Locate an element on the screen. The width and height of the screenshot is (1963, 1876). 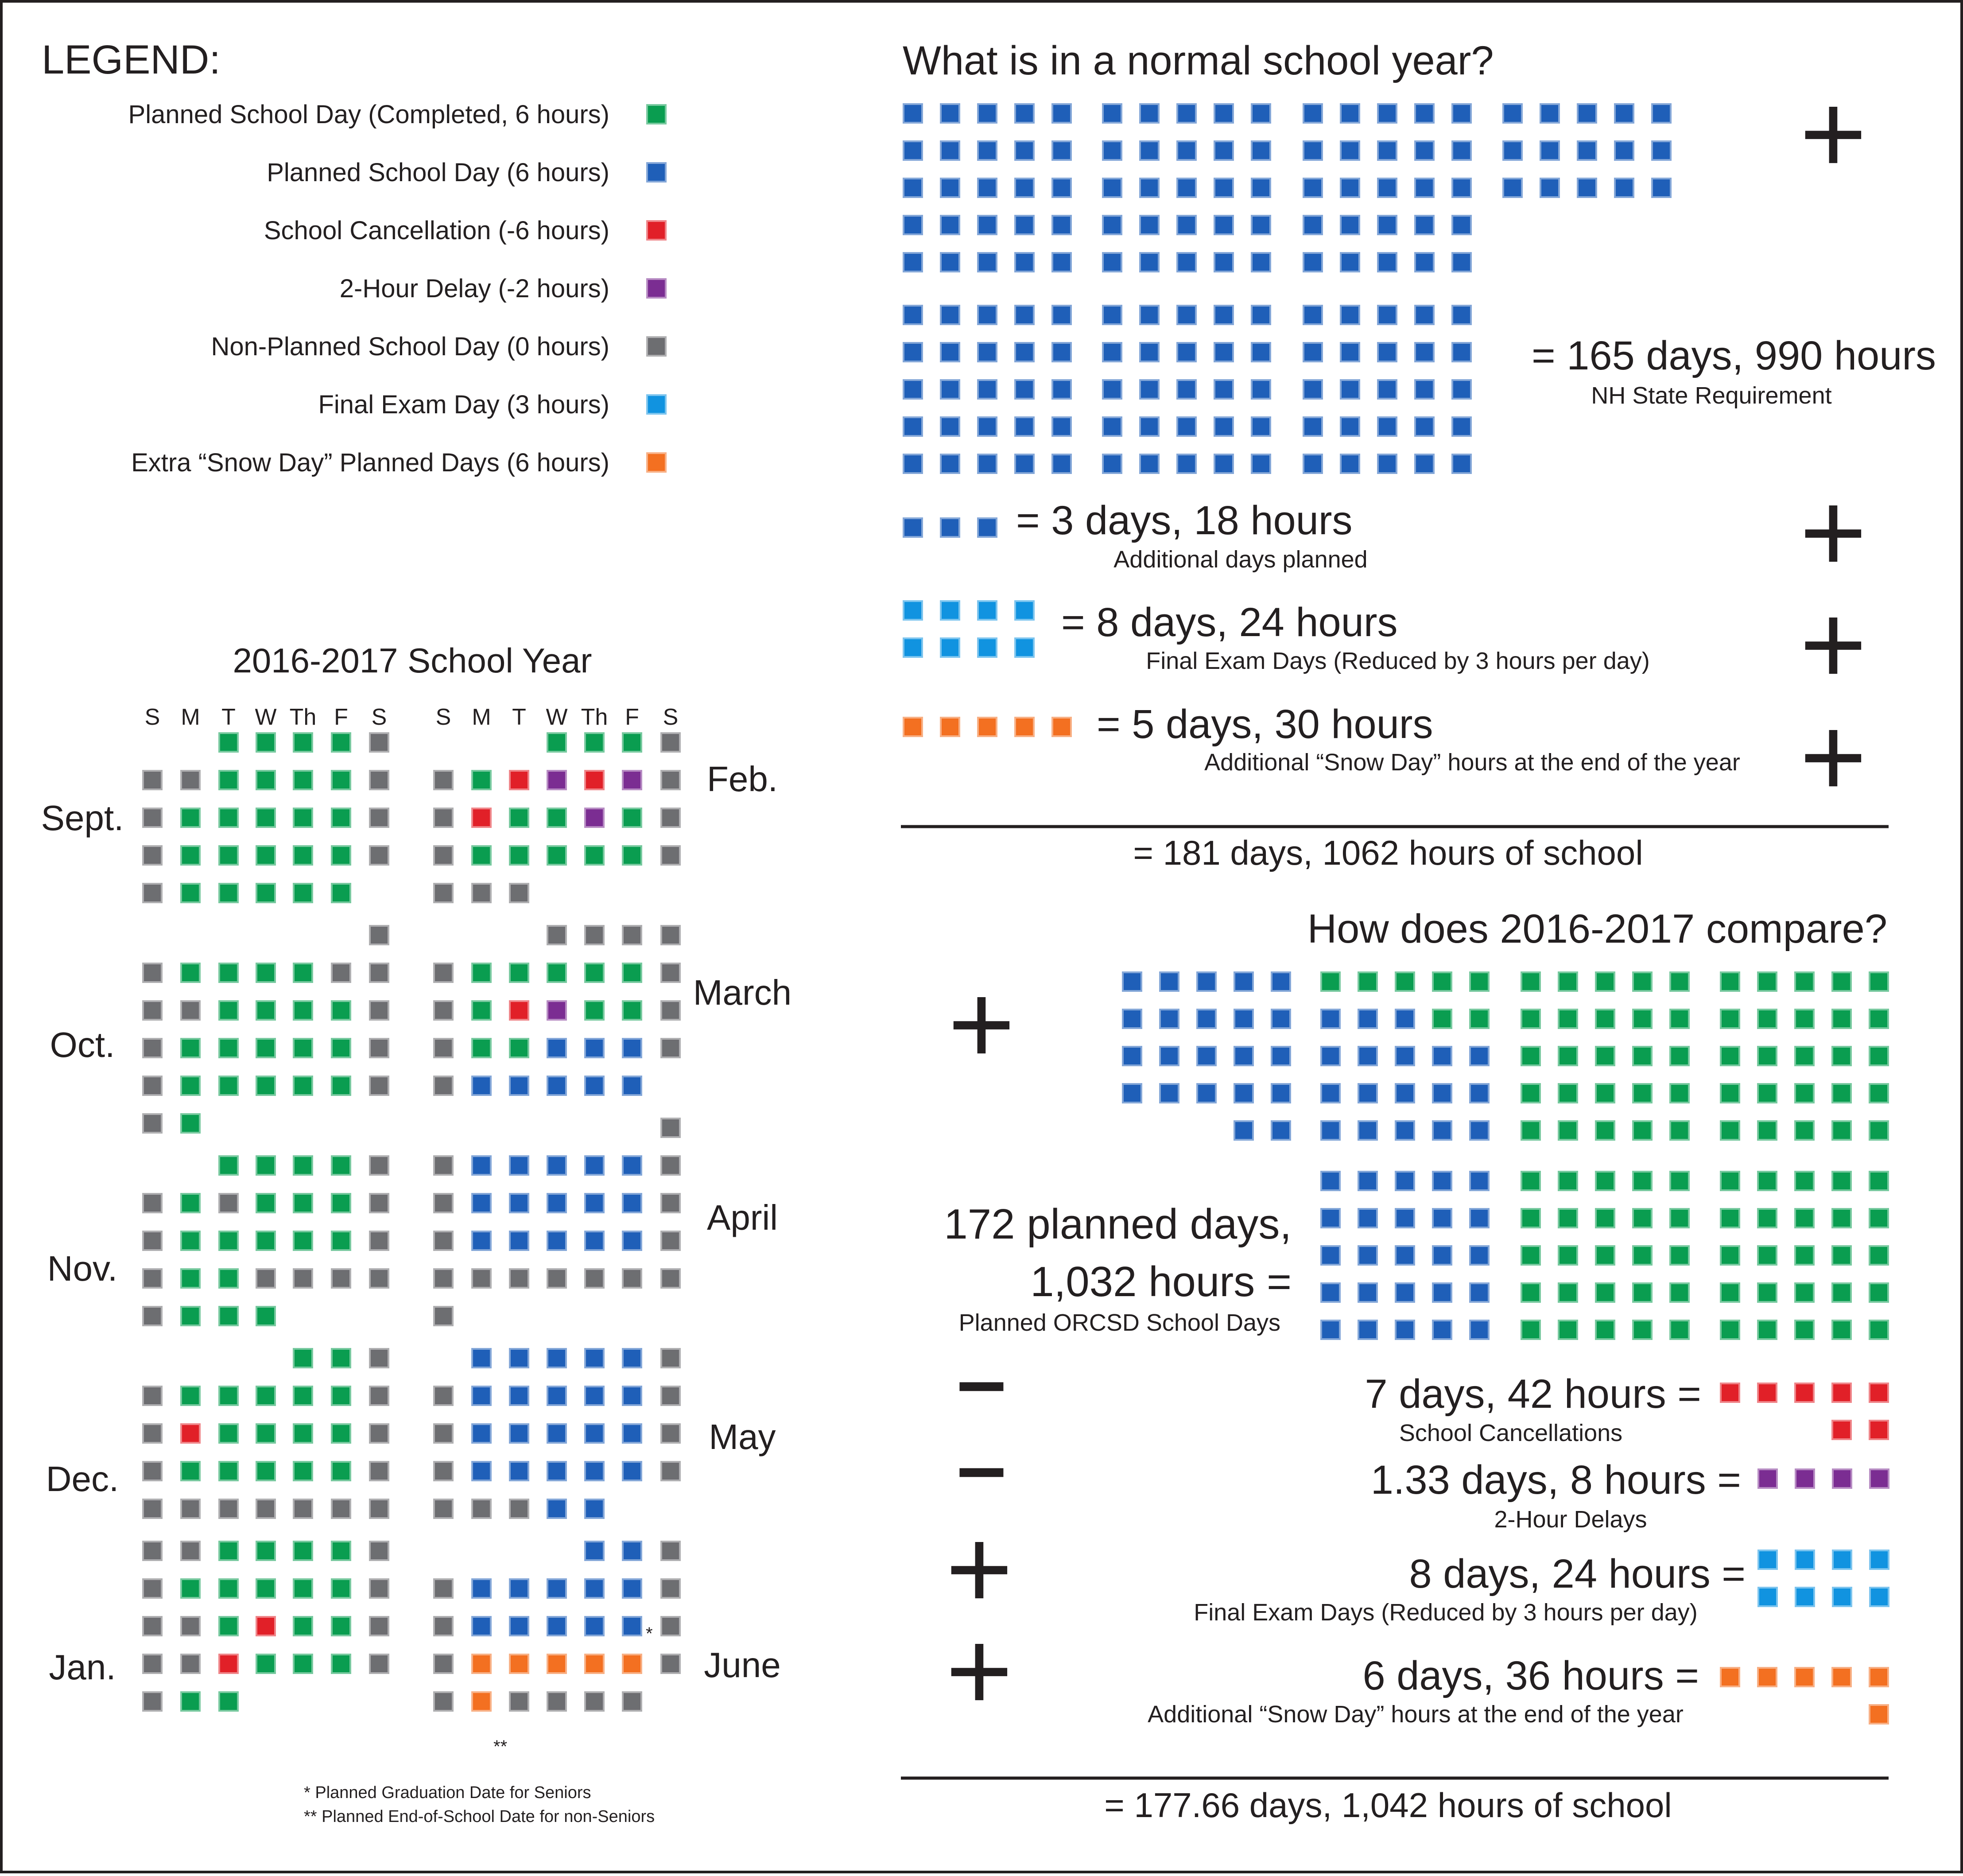
month-label: June is located at coordinates (742, 1665).